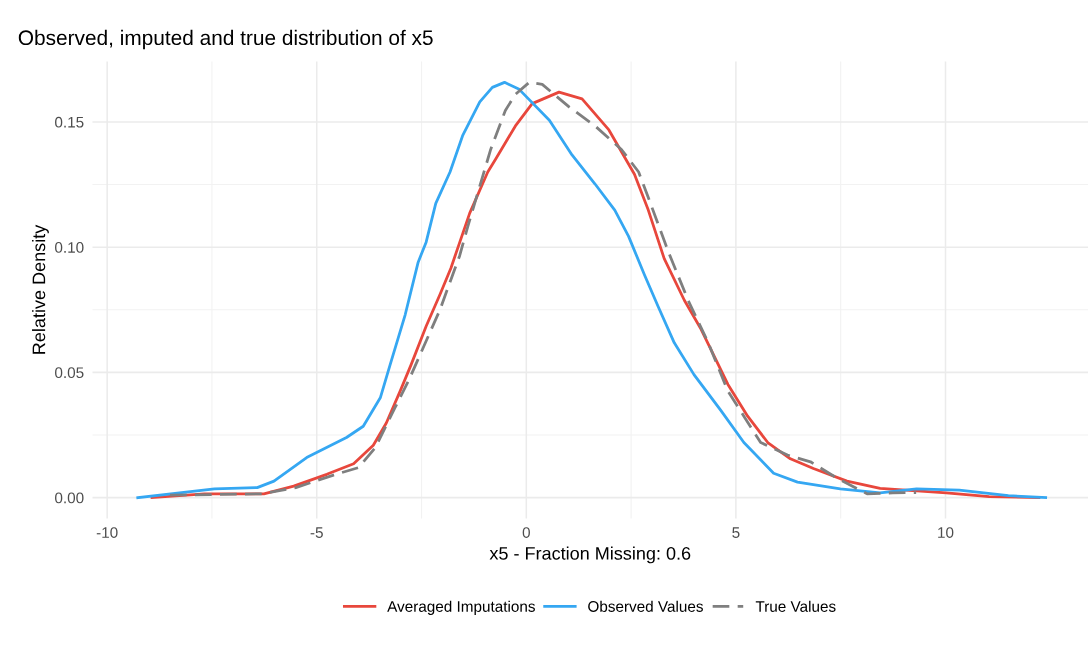 Image resolution: width=1088 pixels, height=648 pixels. Describe the element at coordinates (526, 532) in the screenshot. I see `x-tick-label: 0` at that location.